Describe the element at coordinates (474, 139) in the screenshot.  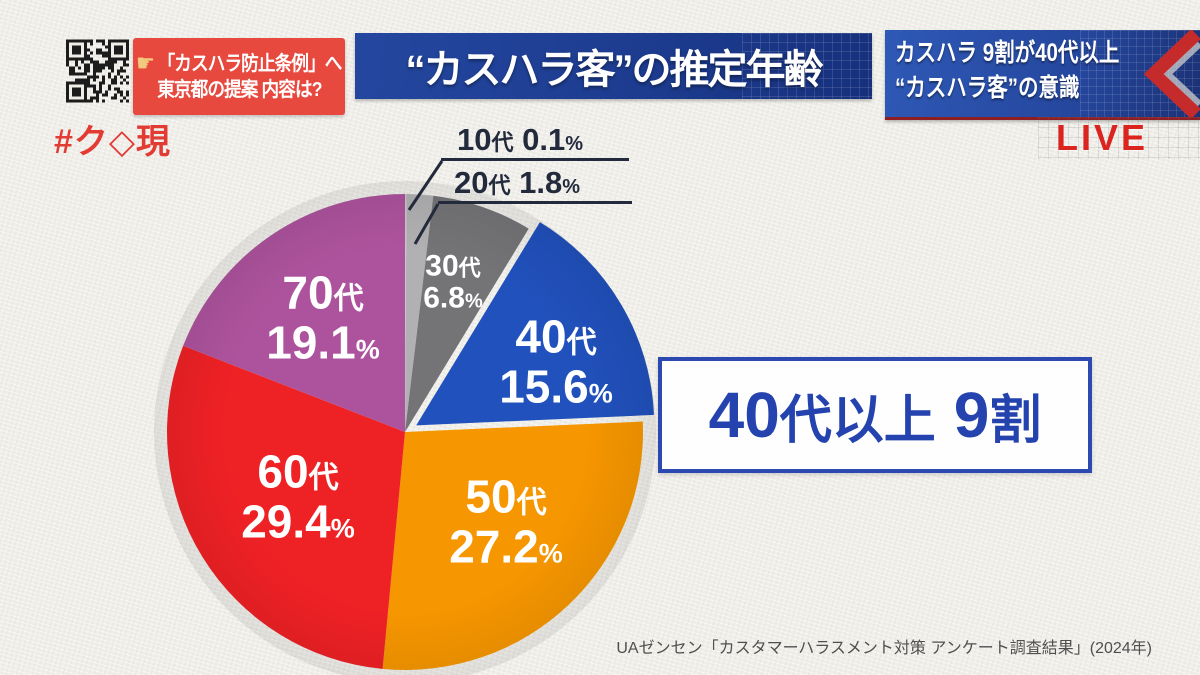
I see `label-decade: 10` at that location.